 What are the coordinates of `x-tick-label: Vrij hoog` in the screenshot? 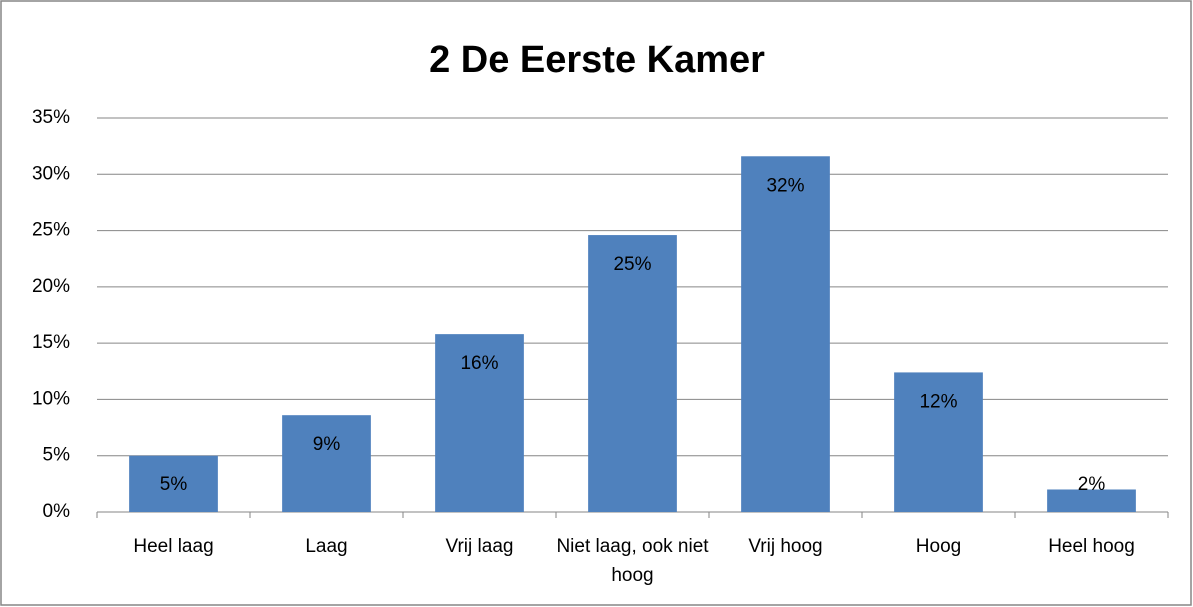 It's located at (785, 546).